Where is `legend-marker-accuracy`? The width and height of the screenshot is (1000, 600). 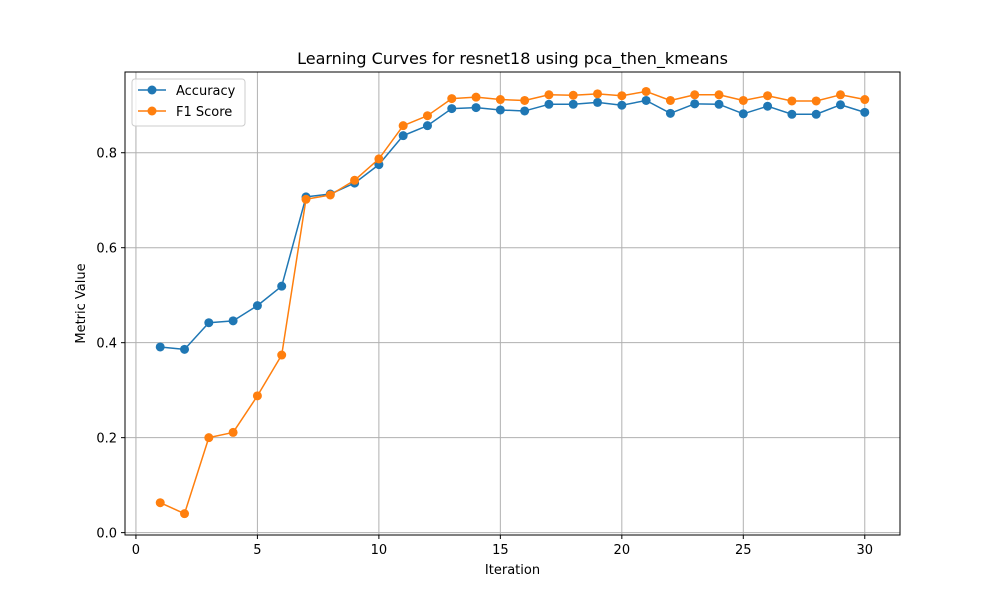
legend-marker-accuracy is located at coordinates (152, 90).